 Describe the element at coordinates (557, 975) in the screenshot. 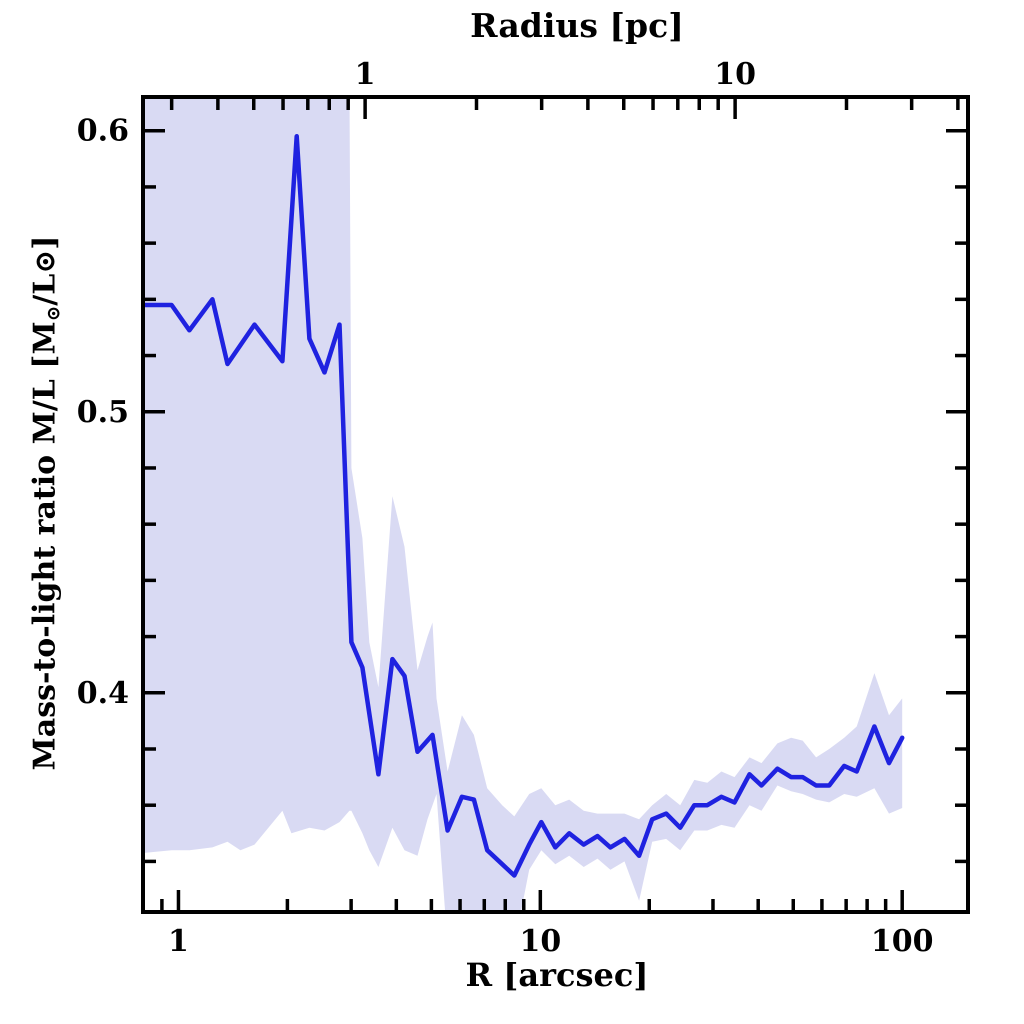

I see `x-axis-title: R [arcsec]` at that location.